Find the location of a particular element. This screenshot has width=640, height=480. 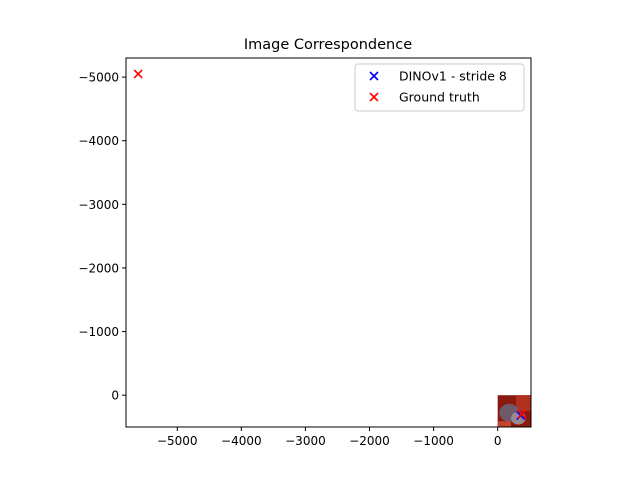

chart-title: Image Correspondence is located at coordinates (328, 45).